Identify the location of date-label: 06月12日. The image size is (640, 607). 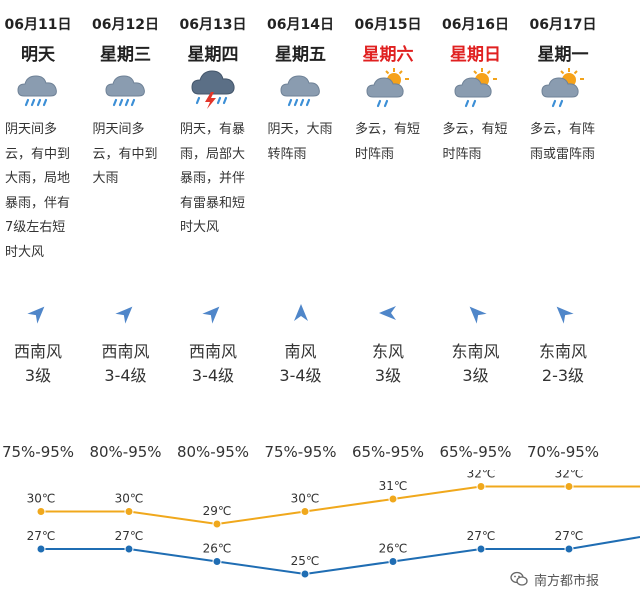
(125, 25).